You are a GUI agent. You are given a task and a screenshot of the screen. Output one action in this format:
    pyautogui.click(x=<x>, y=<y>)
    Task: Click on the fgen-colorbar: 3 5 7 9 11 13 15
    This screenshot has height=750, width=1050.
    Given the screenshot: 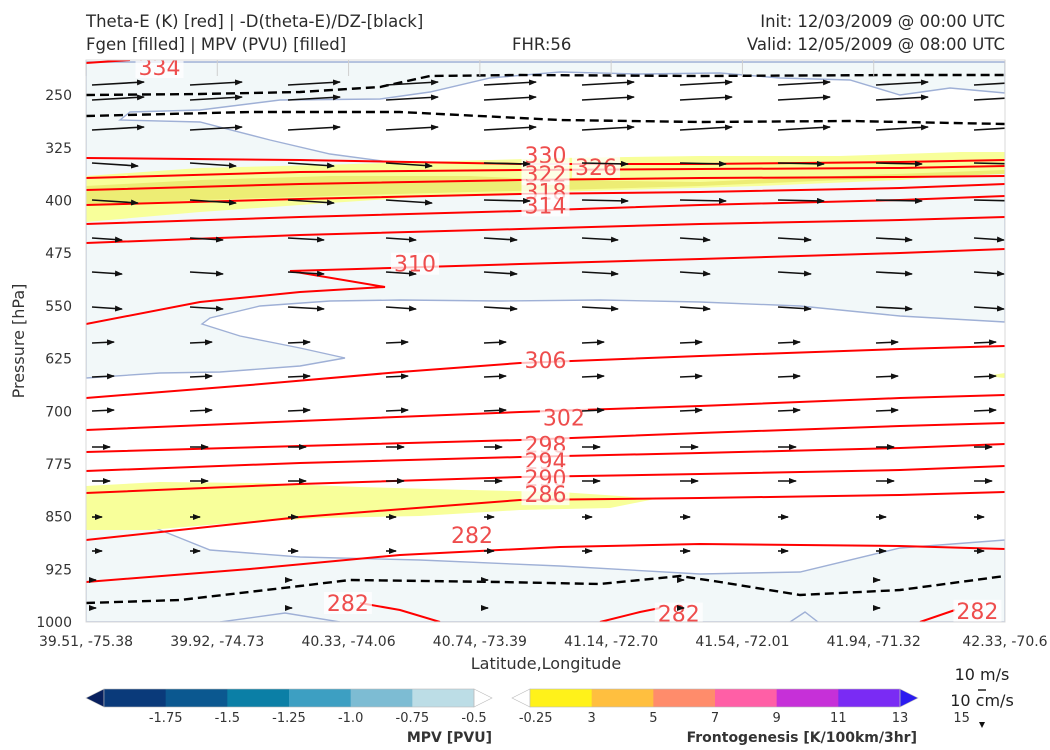 What is the action you would take?
    pyautogui.click(x=740, y=707)
    